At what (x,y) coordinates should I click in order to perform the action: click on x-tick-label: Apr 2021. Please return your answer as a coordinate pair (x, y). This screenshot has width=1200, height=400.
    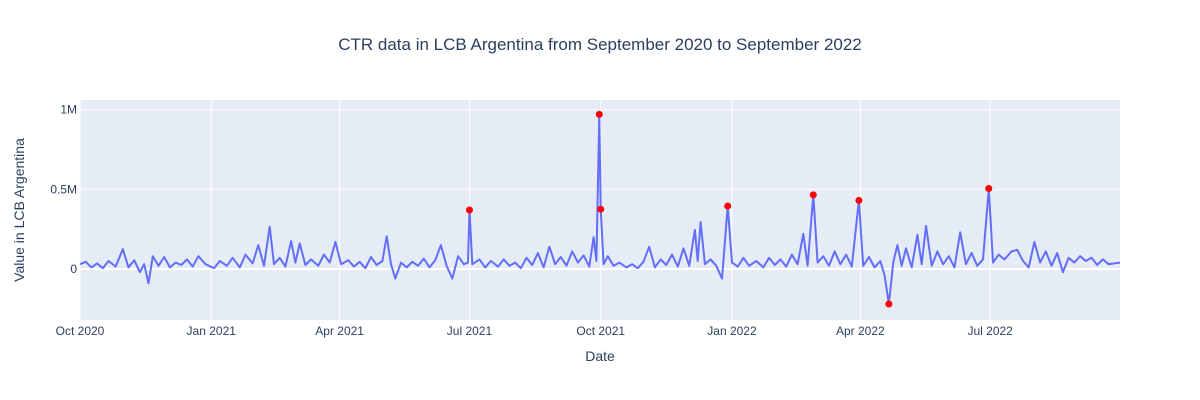
    Looking at the image, I should click on (339, 331).